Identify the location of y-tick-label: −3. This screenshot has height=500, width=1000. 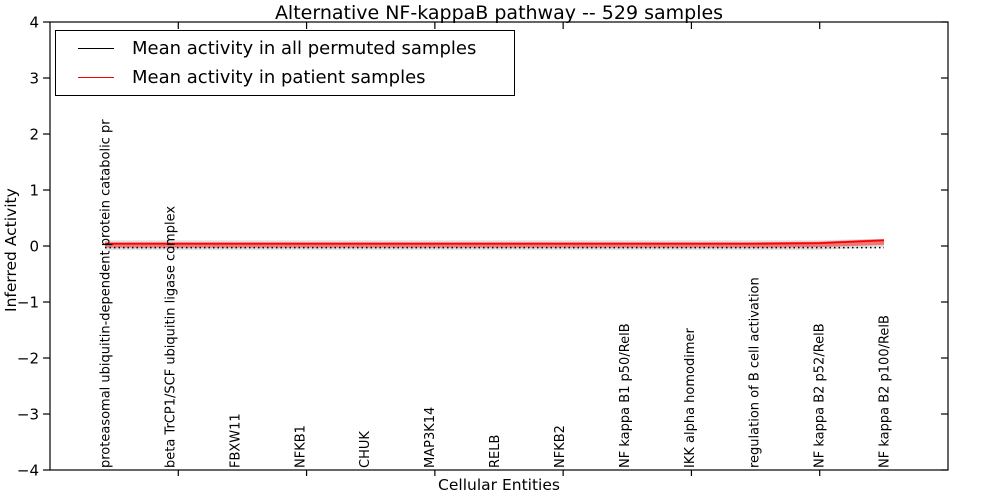
(28, 414).